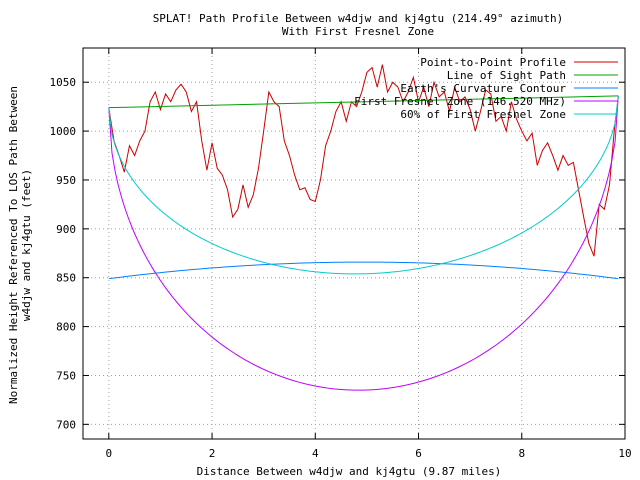 This screenshot has width=640, height=480. Describe the element at coordinates (315, 453) in the screenshot. I see `x-tick-label: 4` at that location.